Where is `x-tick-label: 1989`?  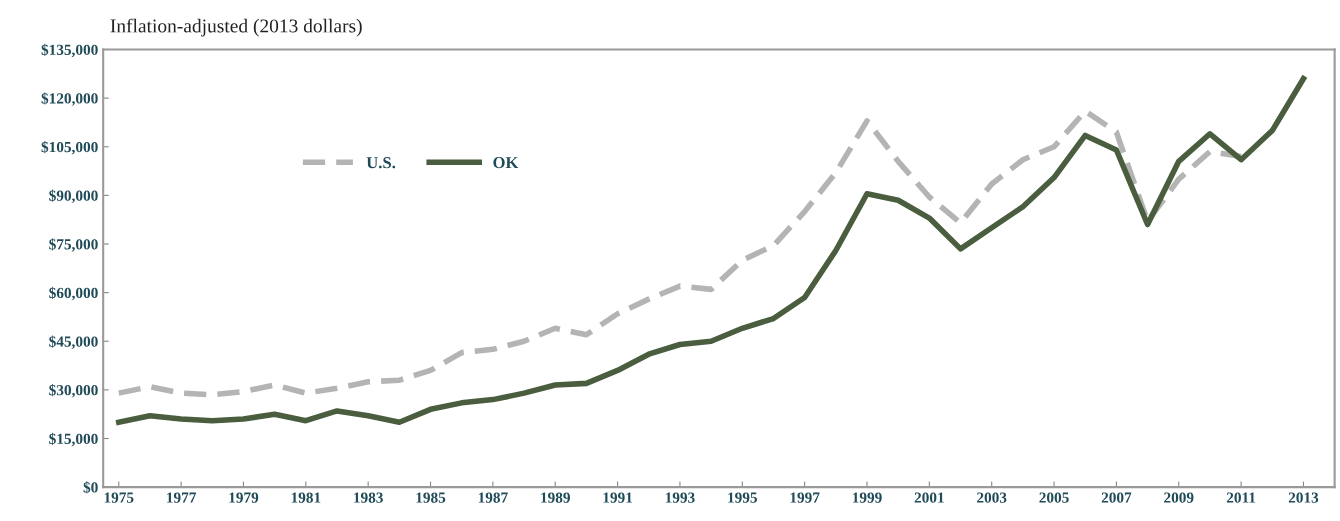
x-tick-label: 1989 is located at coordinates (555, 497).